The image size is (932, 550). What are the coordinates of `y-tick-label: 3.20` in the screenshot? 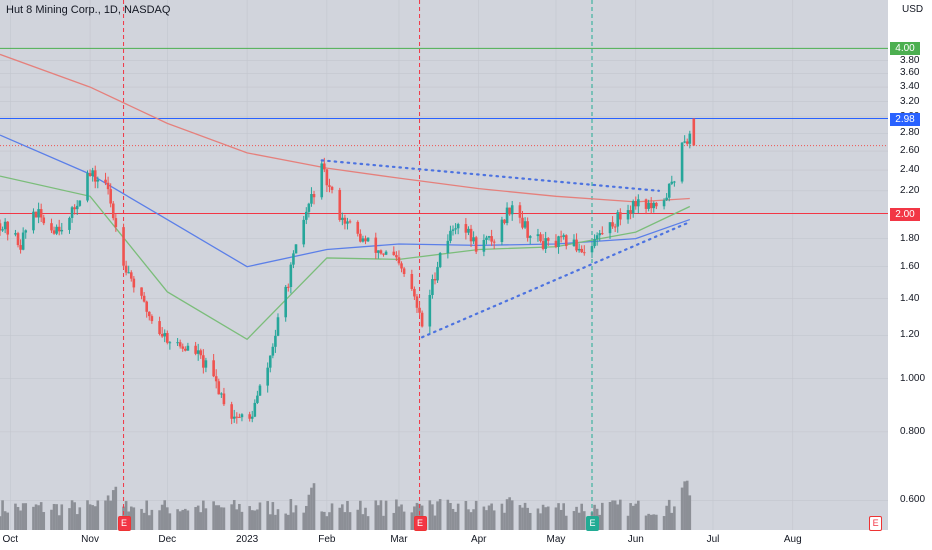 It's located at (910, 101).